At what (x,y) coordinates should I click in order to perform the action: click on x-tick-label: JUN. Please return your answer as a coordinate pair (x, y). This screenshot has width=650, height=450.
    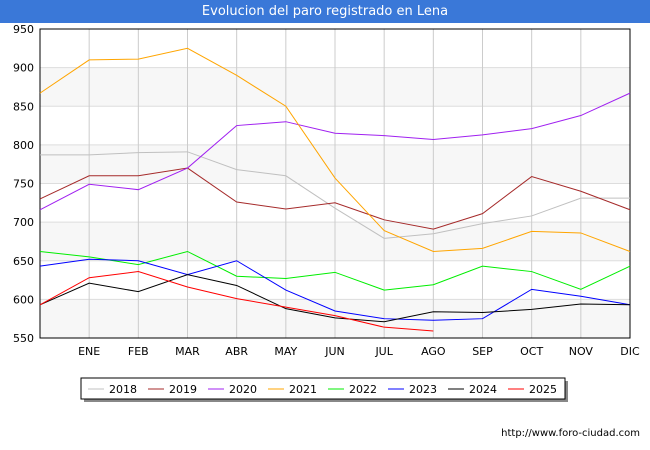
    Looking at the image, I should click on (334, 351).